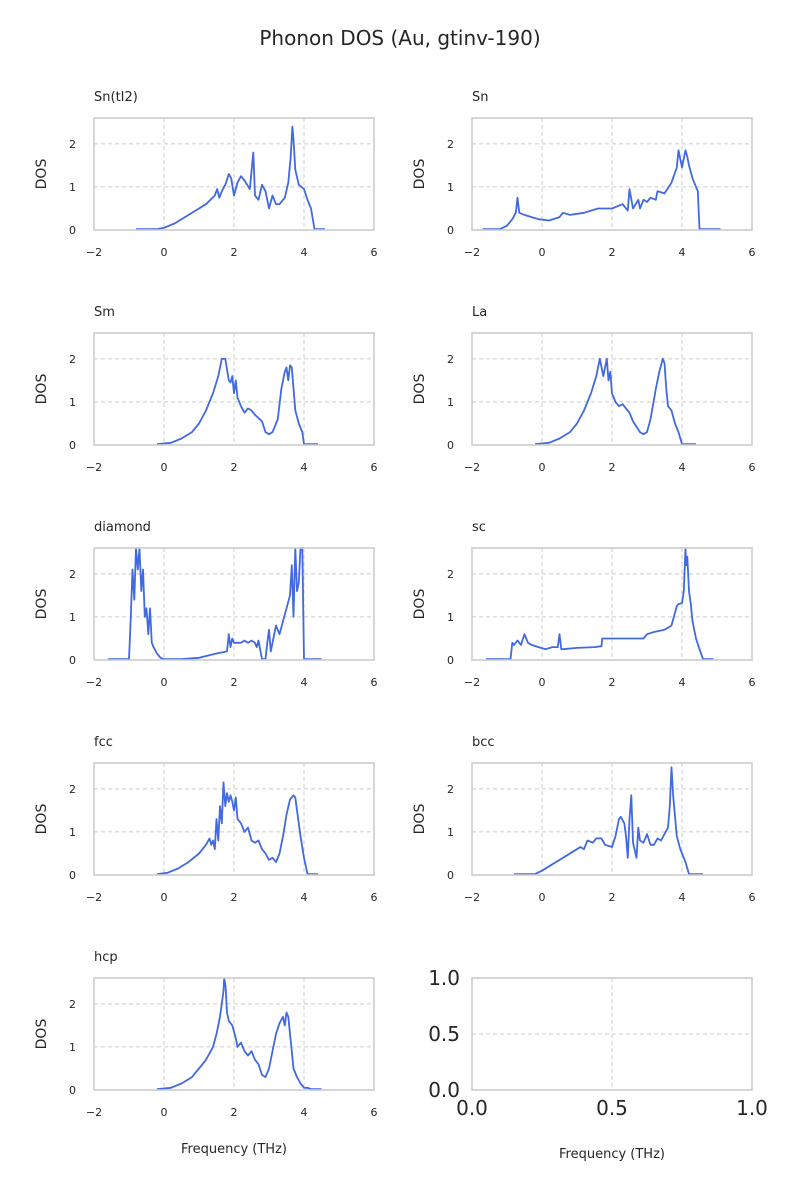 The width and height of the screenshot is (800, 1200). I want to click on subplot-7: −2 0 2 4 6 0 1 2 bcc DOS, so click(584, 819).